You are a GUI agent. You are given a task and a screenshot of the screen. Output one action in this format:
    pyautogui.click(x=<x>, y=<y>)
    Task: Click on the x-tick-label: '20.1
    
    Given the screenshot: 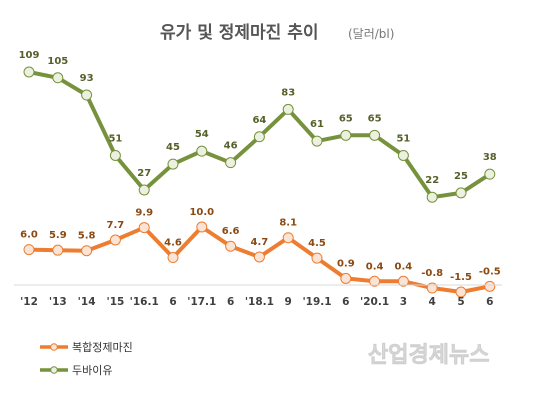 What is the action you would take?
    pyautogui.click(x=374, y=302)
    